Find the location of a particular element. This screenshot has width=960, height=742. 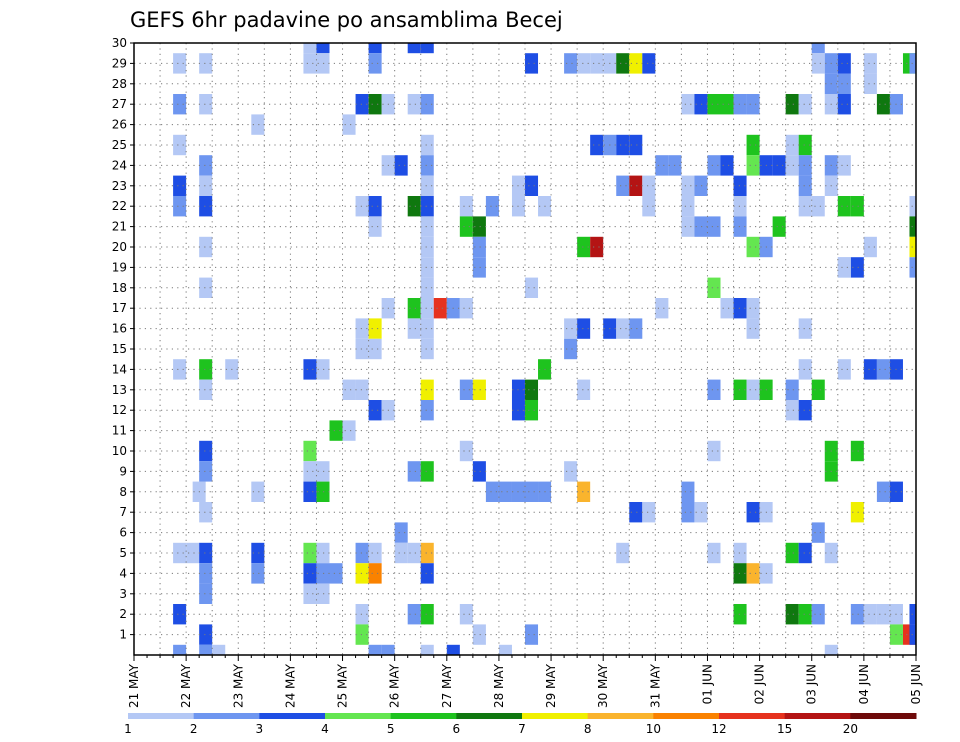

y-tick-label: 12 is located at coordinates (119, 410).